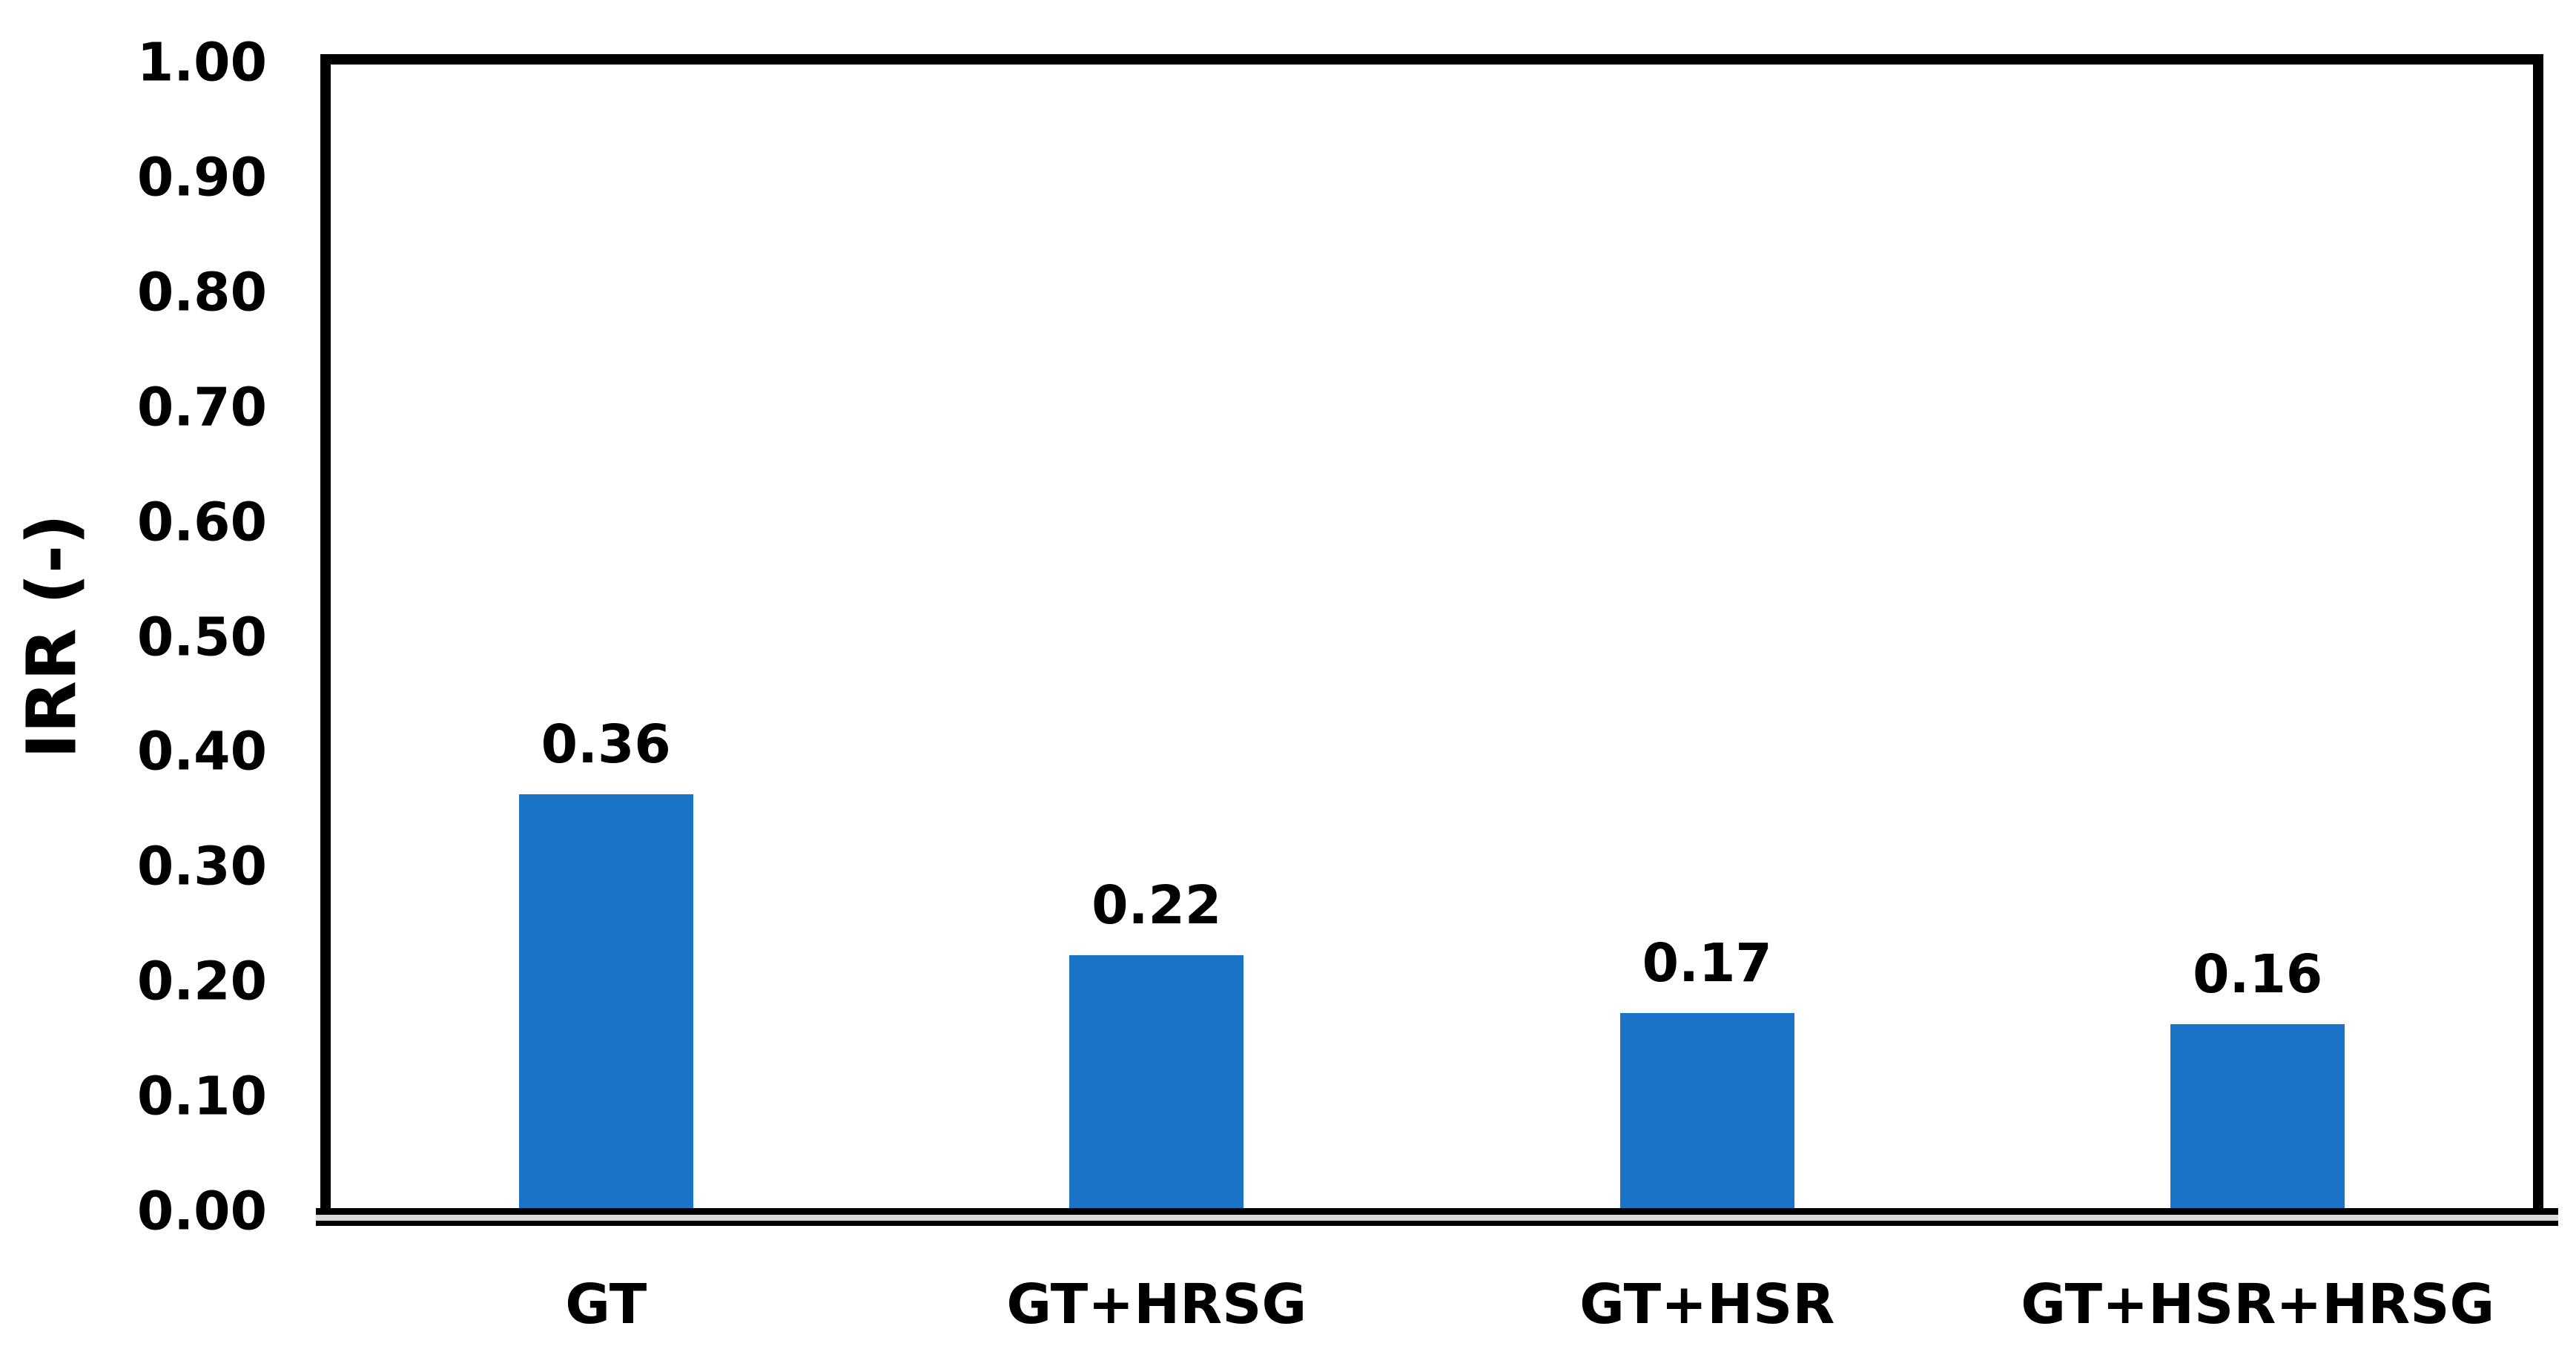  Describe the element at coordinates (201, 62) in the screenshot. I see `y-tick-label: 1.00` at that location.